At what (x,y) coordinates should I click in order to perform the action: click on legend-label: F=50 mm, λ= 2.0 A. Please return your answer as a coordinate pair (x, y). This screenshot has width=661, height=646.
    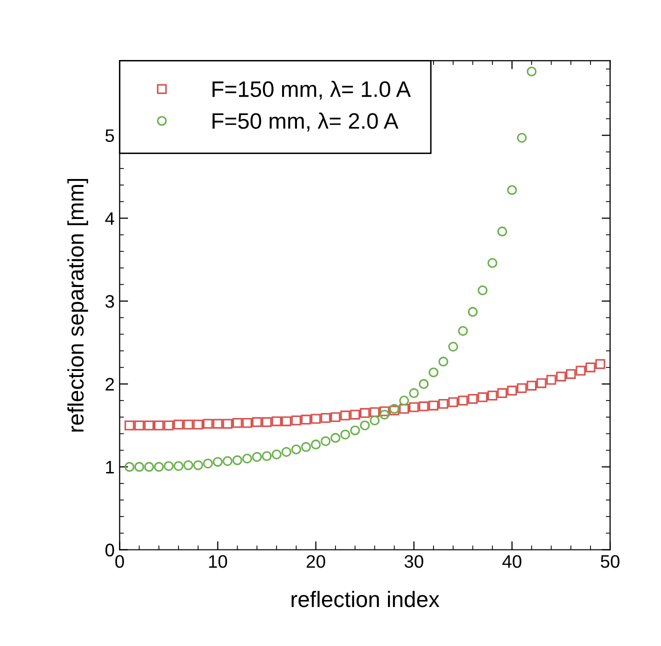
    Looking at the image, I should click on (305, 122).